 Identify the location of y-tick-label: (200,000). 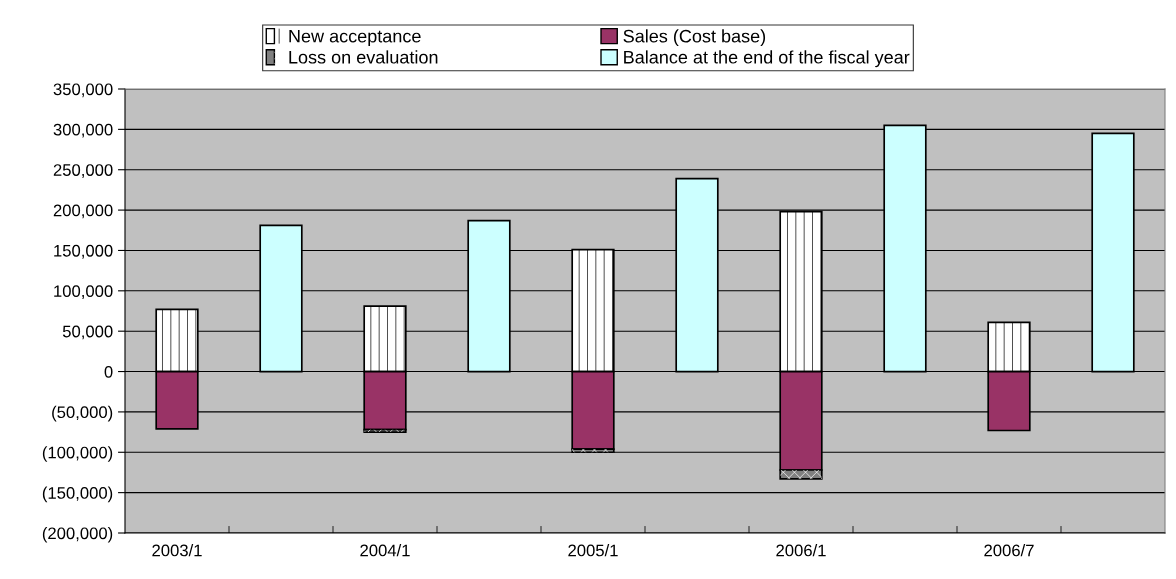
(77, 534).